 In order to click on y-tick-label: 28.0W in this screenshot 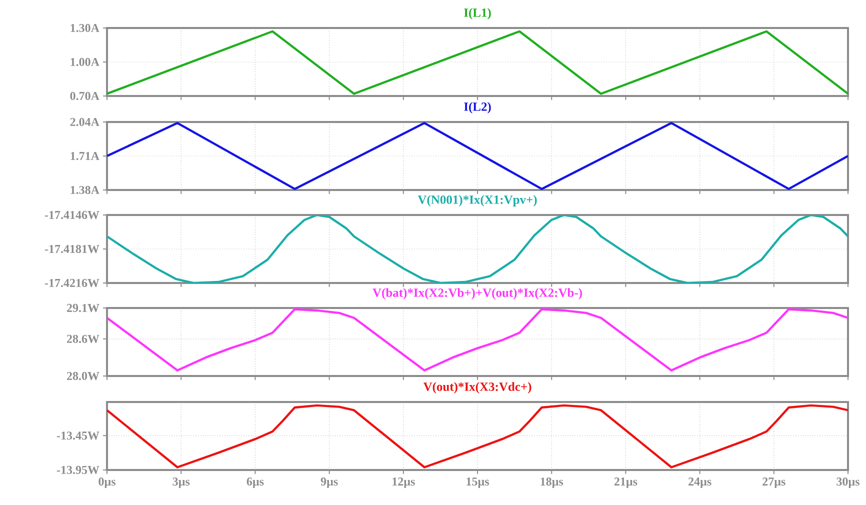, I will do `click(83, 376)`.